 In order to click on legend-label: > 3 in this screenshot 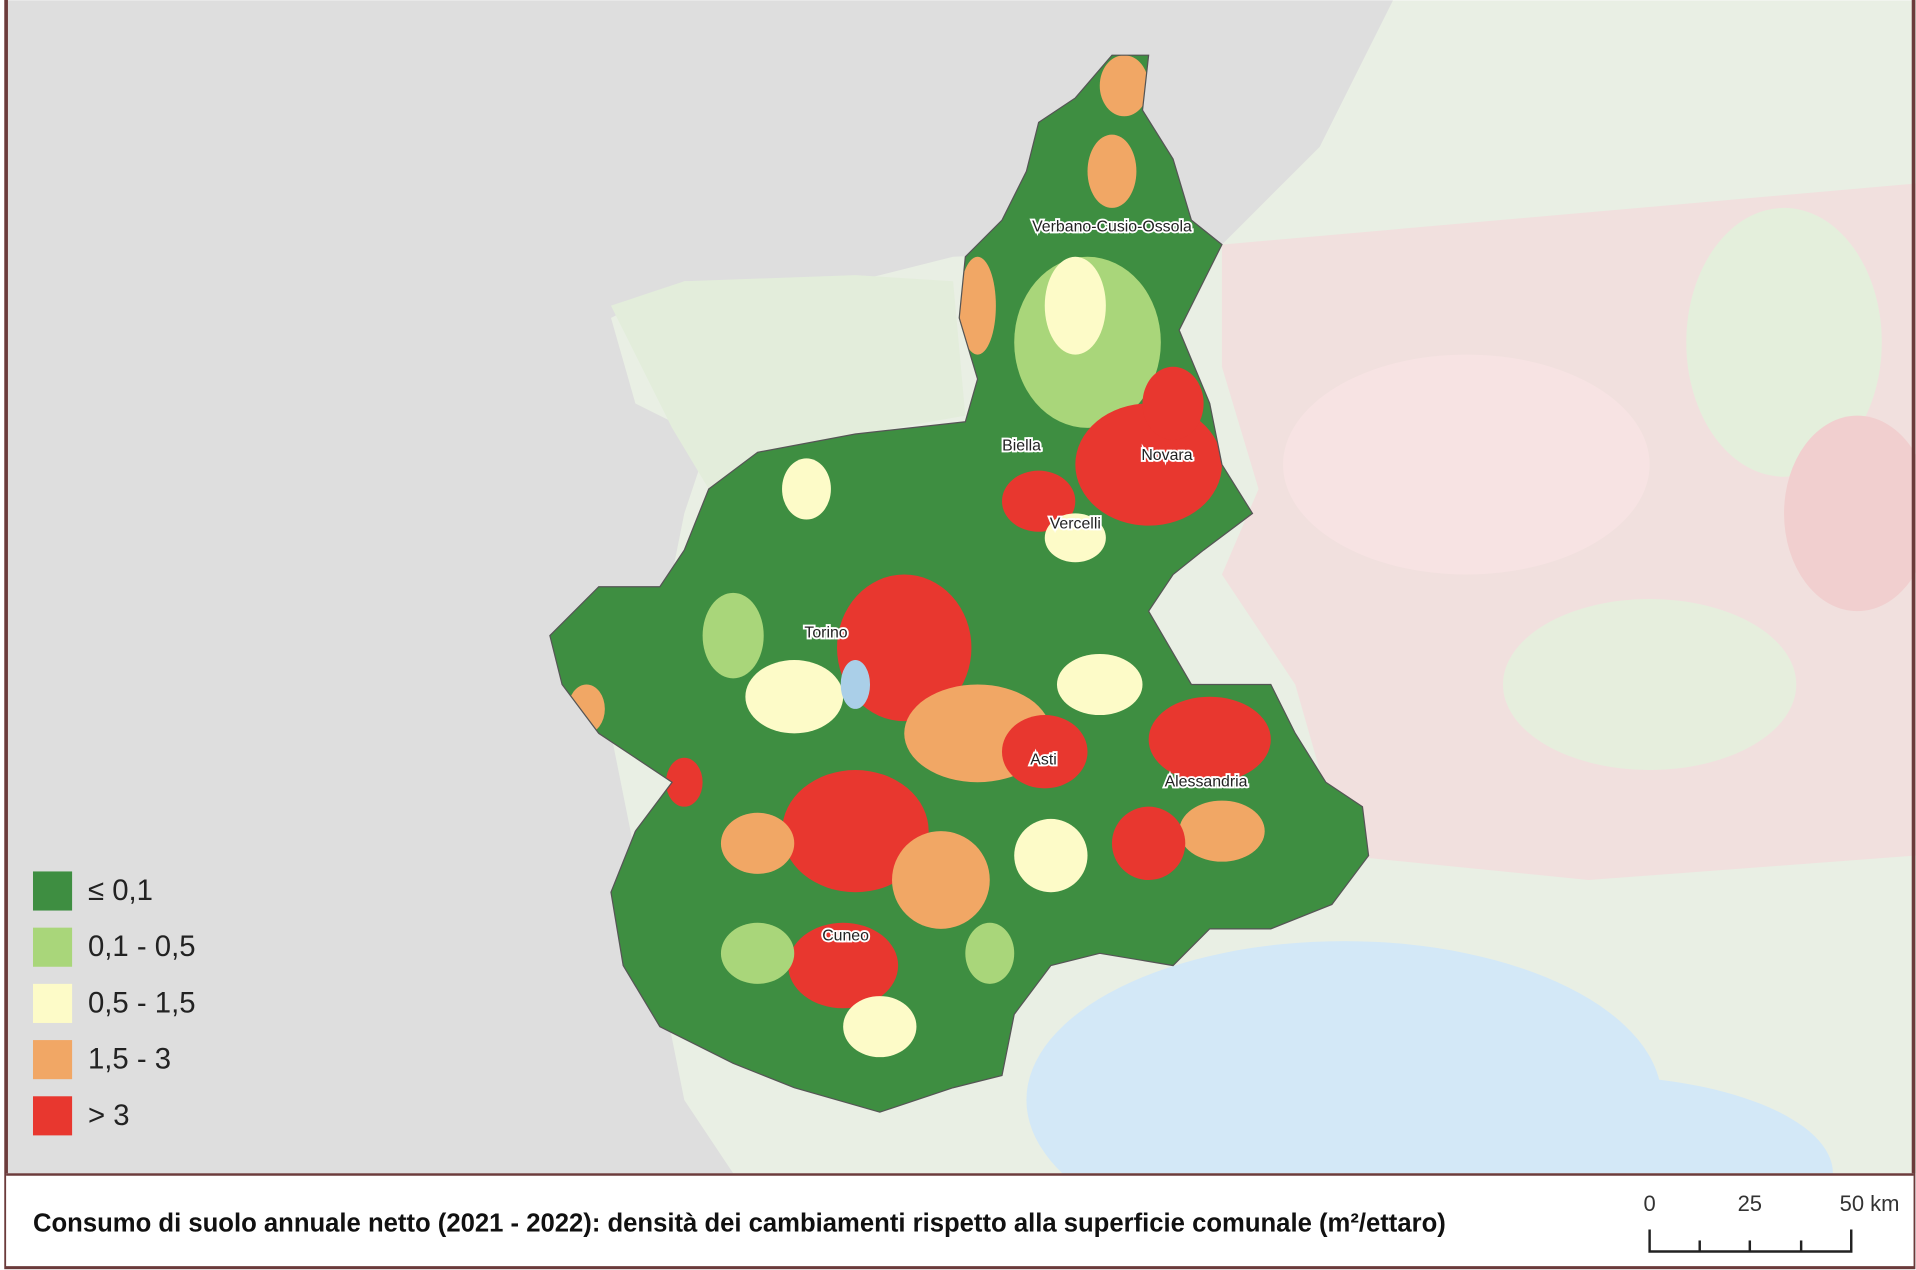, I will do `click(109, 1115)`.